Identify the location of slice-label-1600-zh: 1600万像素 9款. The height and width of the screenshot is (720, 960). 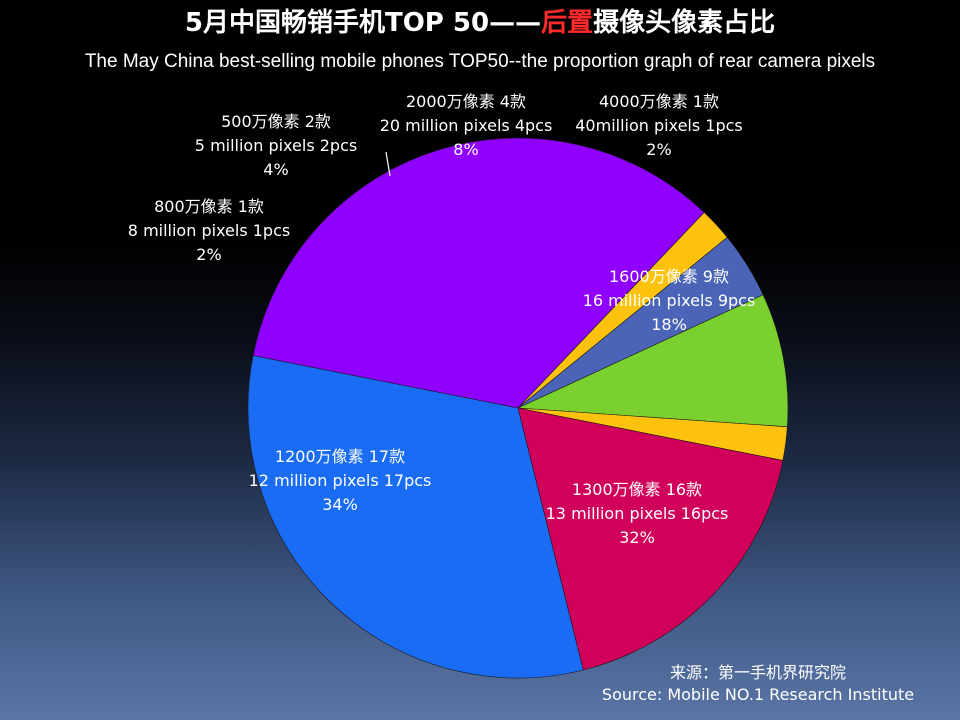
(669, 276).